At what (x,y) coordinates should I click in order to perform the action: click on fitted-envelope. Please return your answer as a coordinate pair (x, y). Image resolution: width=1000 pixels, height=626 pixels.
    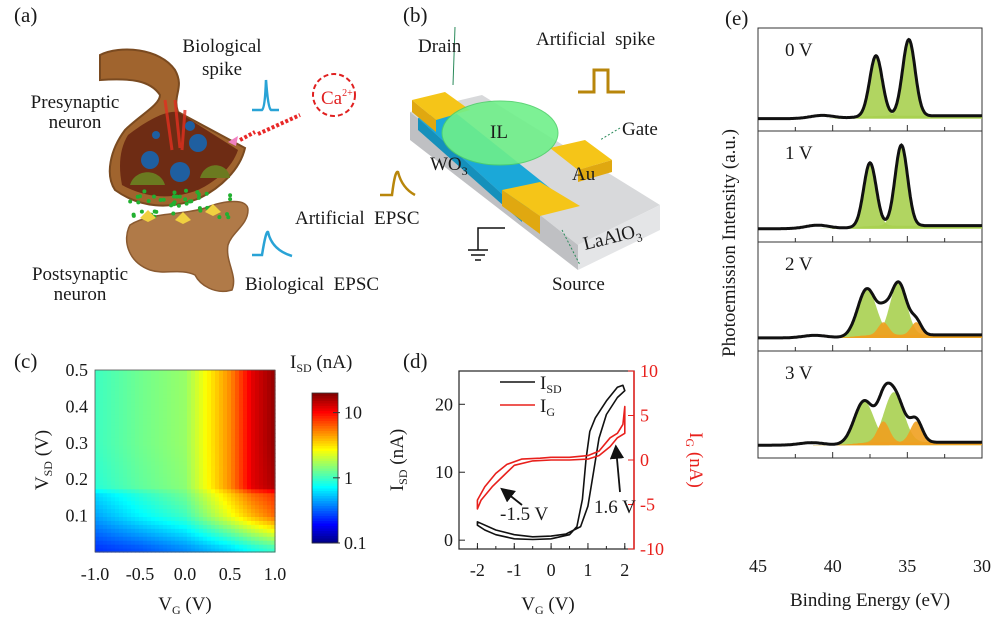
    Looking at the image, I should click on (870, 414).